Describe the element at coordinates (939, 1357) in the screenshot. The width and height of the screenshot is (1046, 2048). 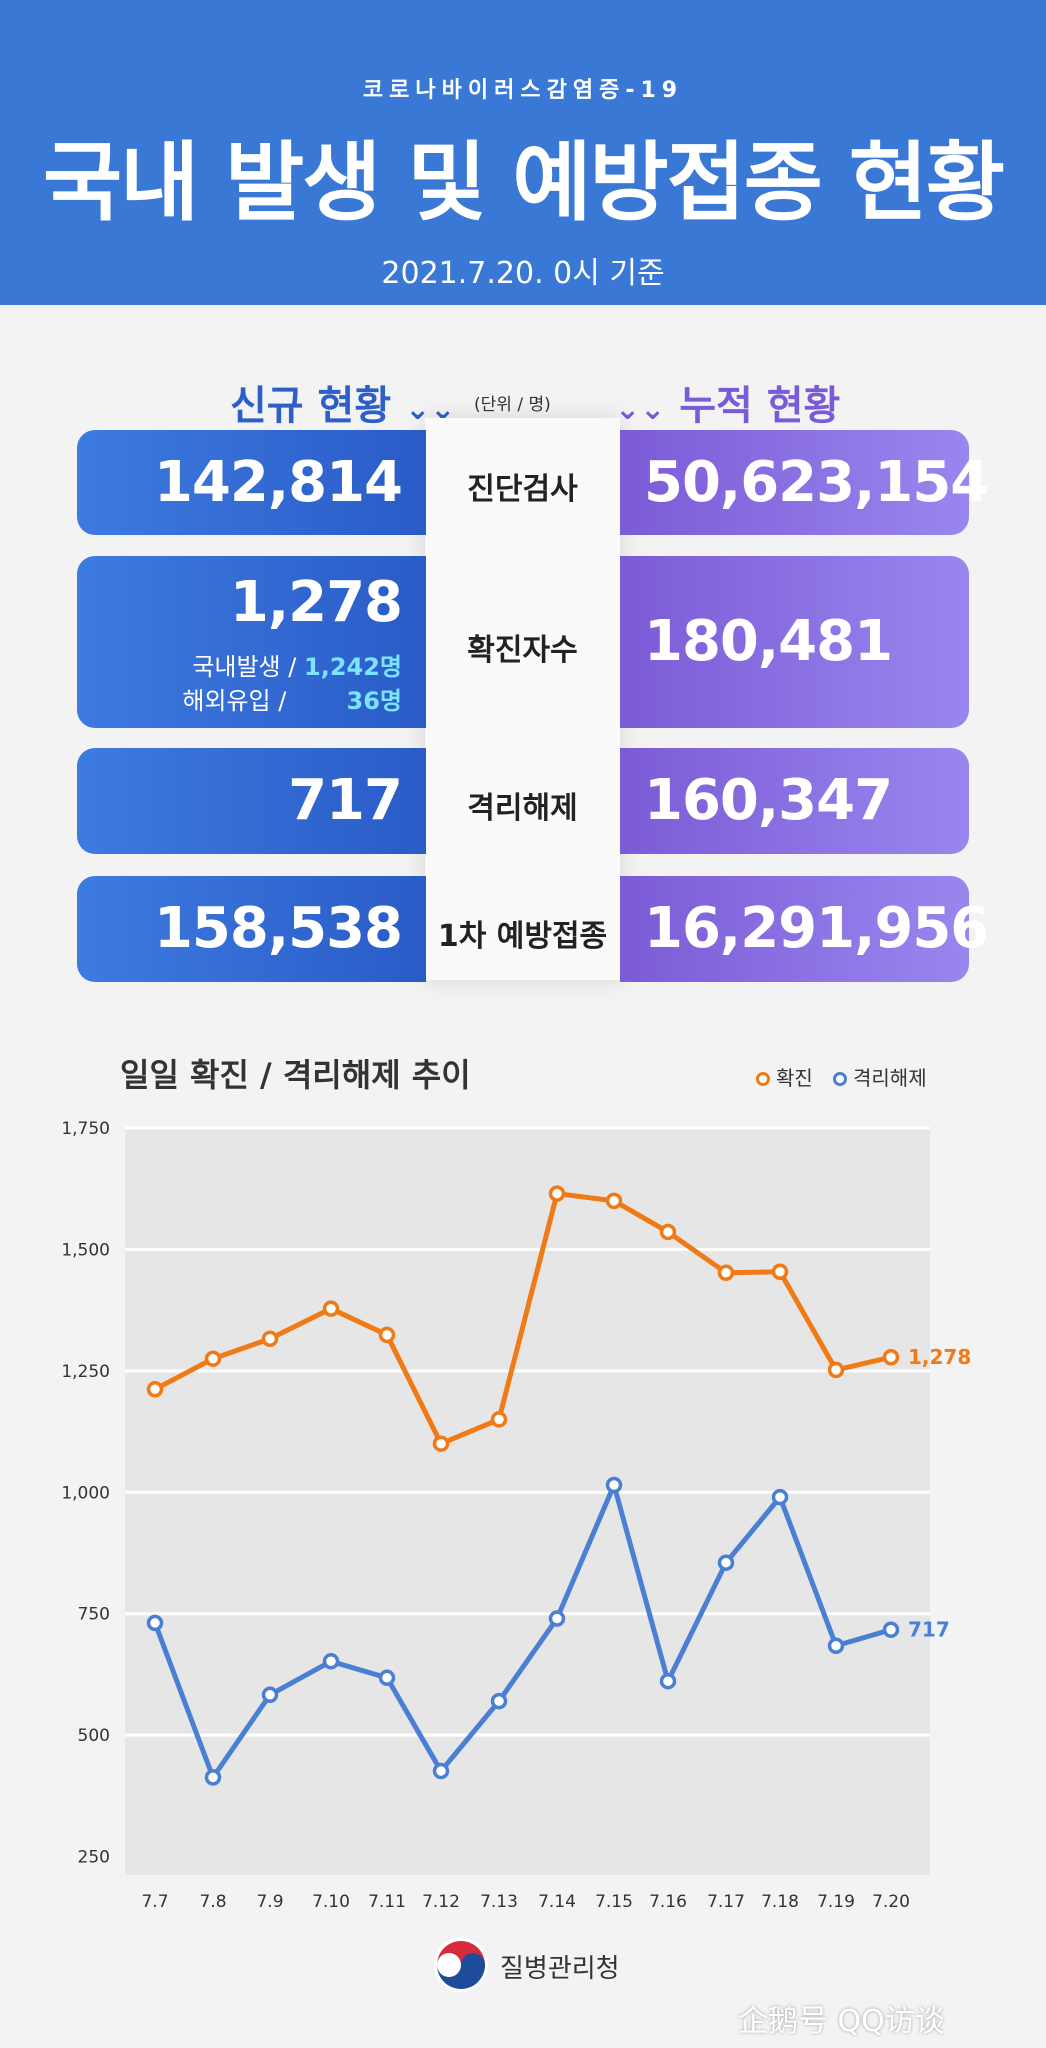
I see `confirmed-end-label: 1,278` at that location.